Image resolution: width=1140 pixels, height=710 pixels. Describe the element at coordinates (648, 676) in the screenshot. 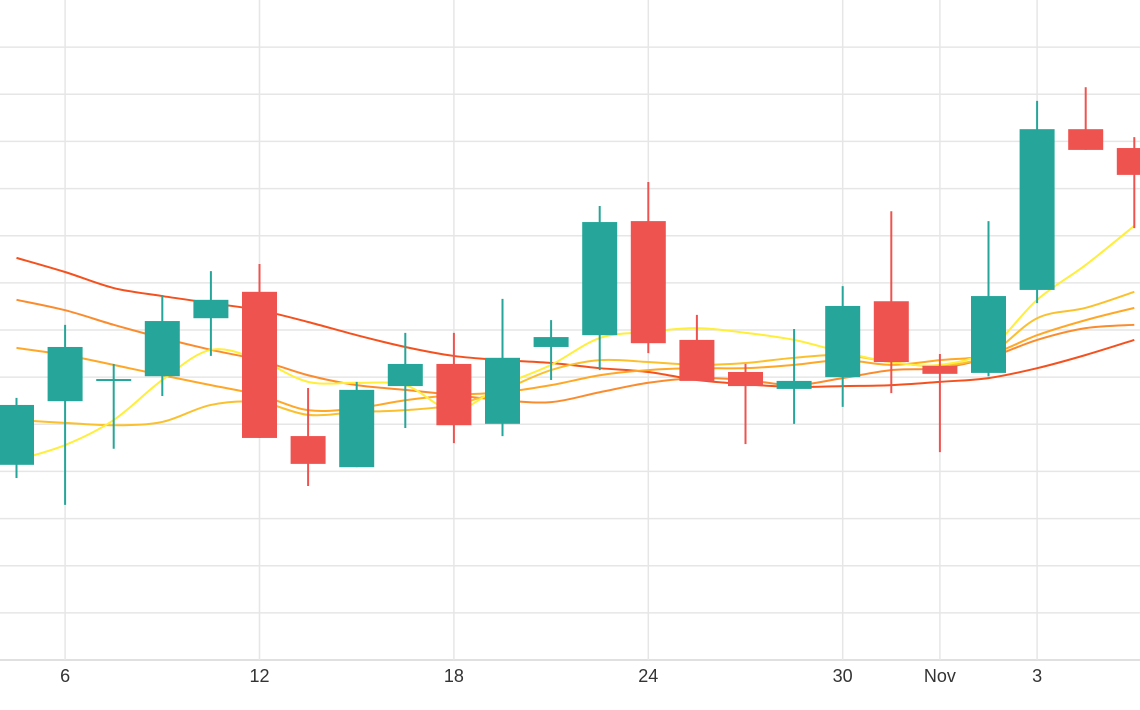

I see `x-tick-label: 24` at that location.